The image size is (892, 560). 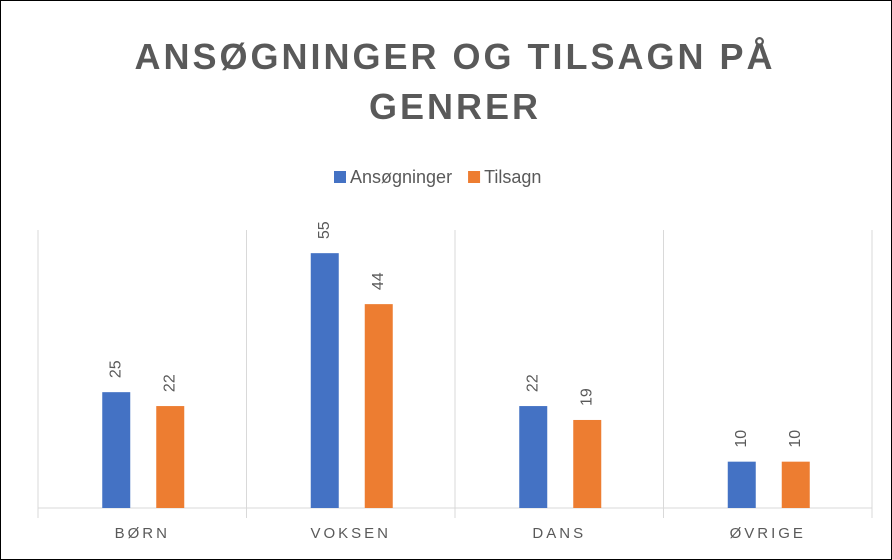 What do you see at coordinates (586, 397) in the screenshot?
I see `data-label: 19` at bounding box center [586, 397].